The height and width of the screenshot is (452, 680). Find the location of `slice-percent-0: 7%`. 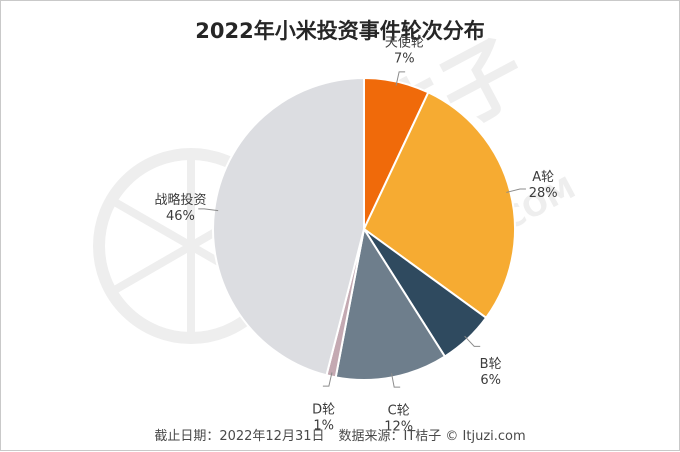

slice-percent-0: 7% is located at coordinates (404, 58).